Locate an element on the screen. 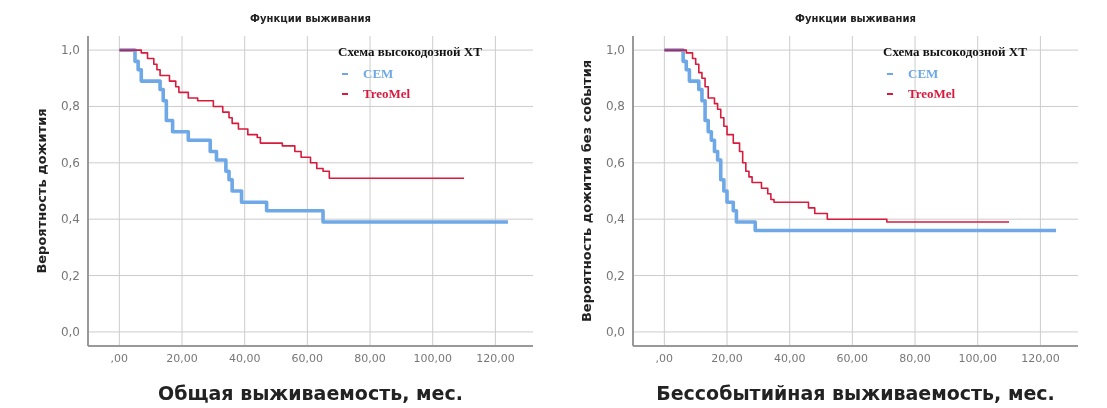 The image size is (1107, 408). x-axis-title: Бессобытийная выживаемость, мес. is located at coordinates (855, 393).